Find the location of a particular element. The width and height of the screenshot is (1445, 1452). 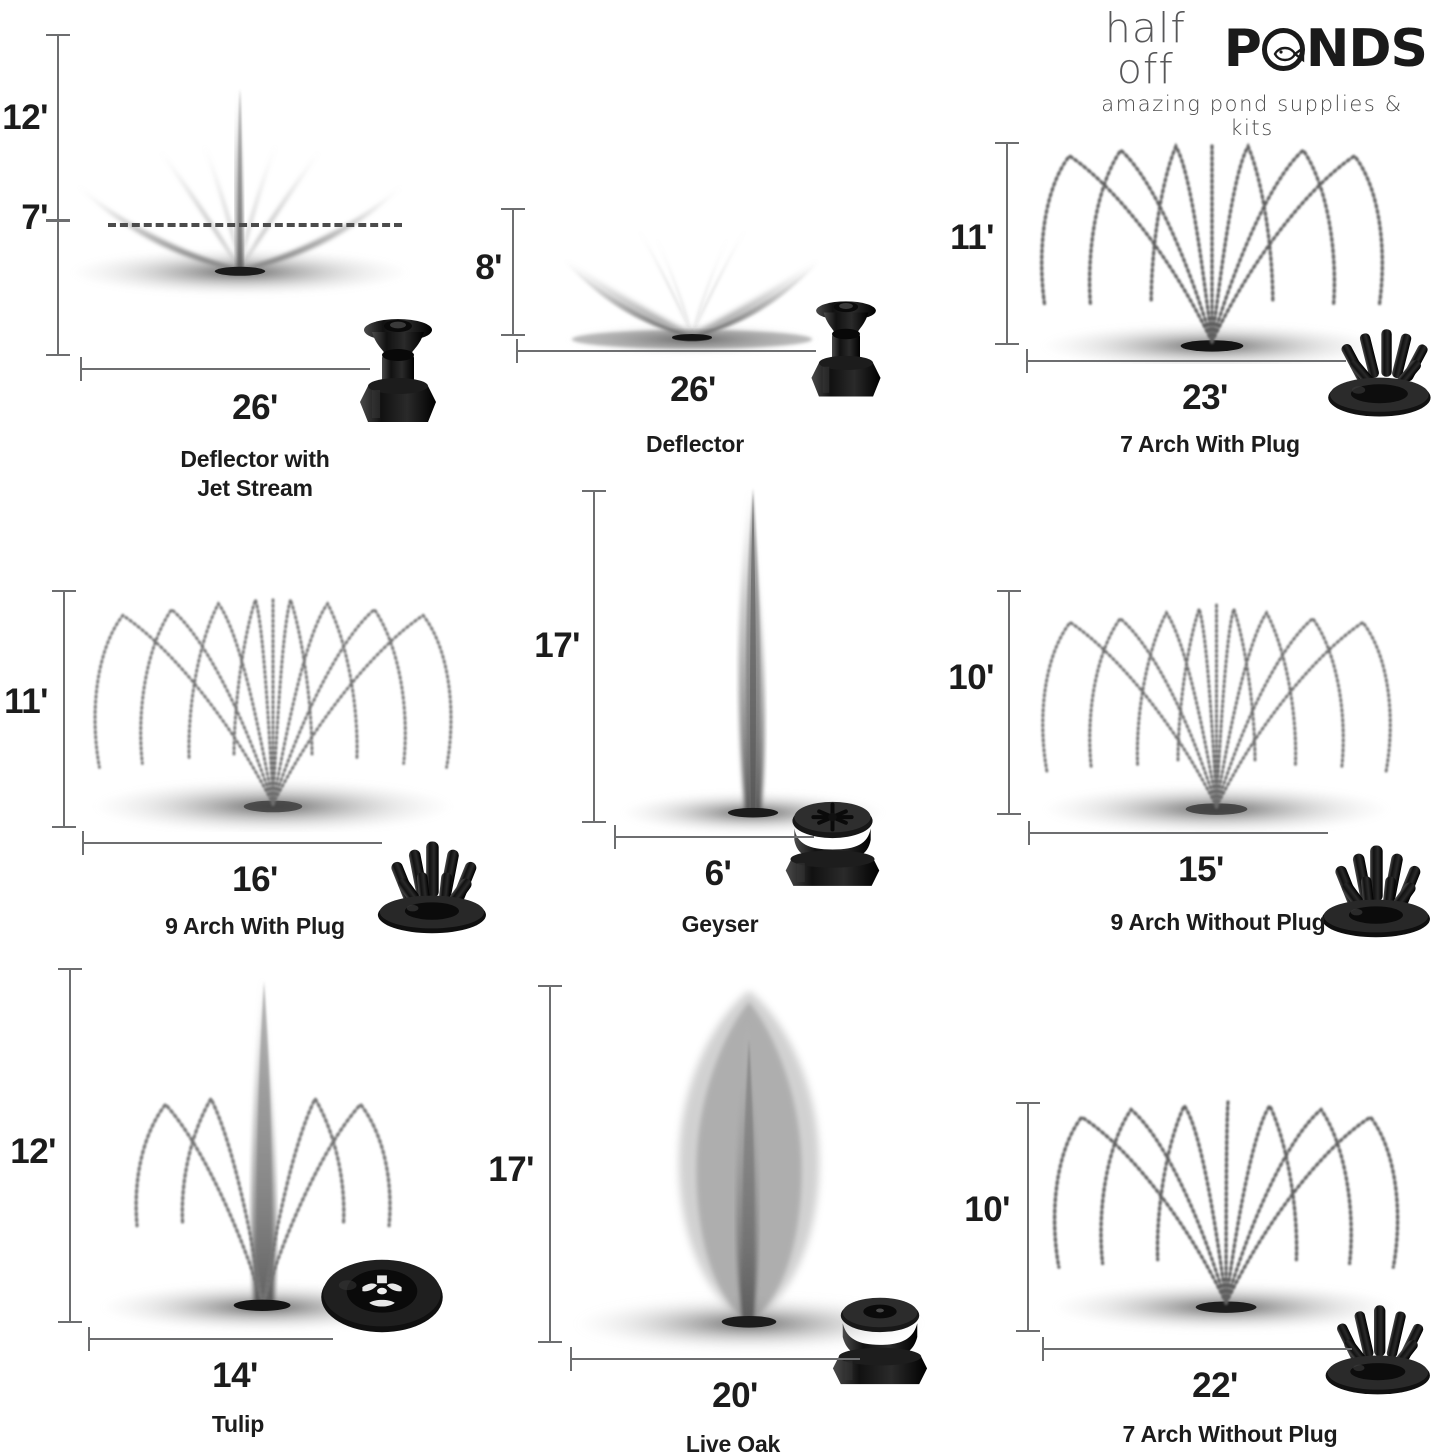

pattern-name-line1: Deflector is located at coordinates (695, 444).